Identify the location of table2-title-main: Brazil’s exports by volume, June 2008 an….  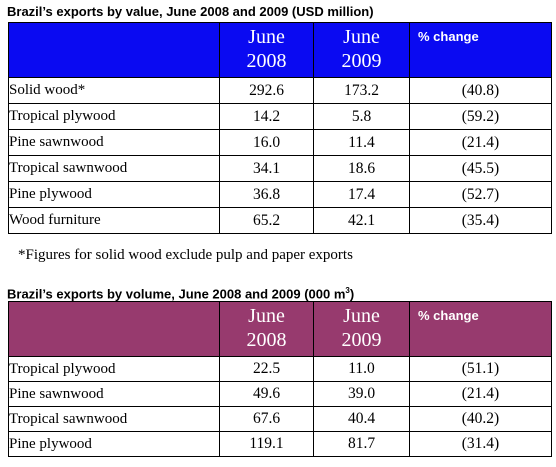
(176, 294).